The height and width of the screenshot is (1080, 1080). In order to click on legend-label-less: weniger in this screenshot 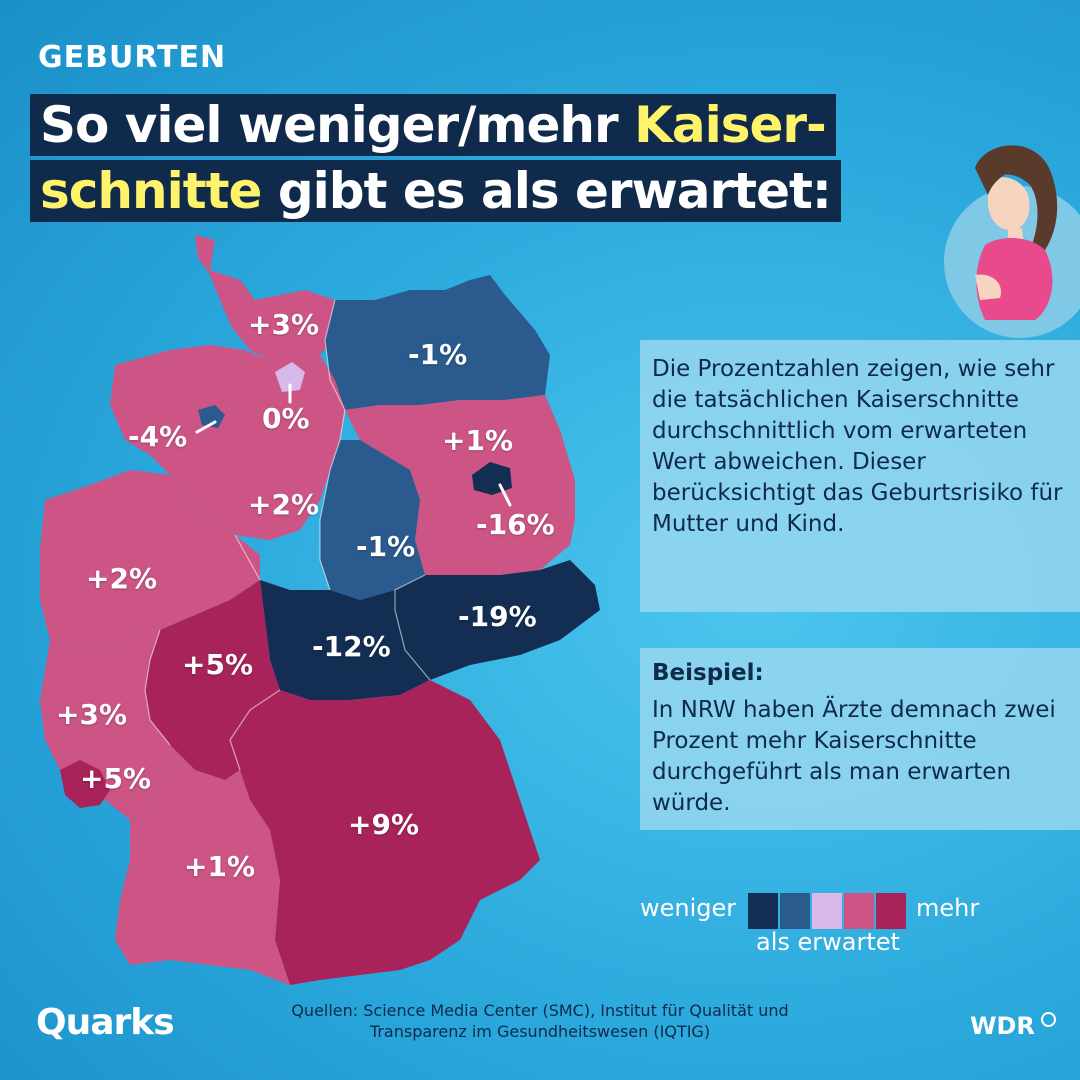, I will do `click(688, 908)`.